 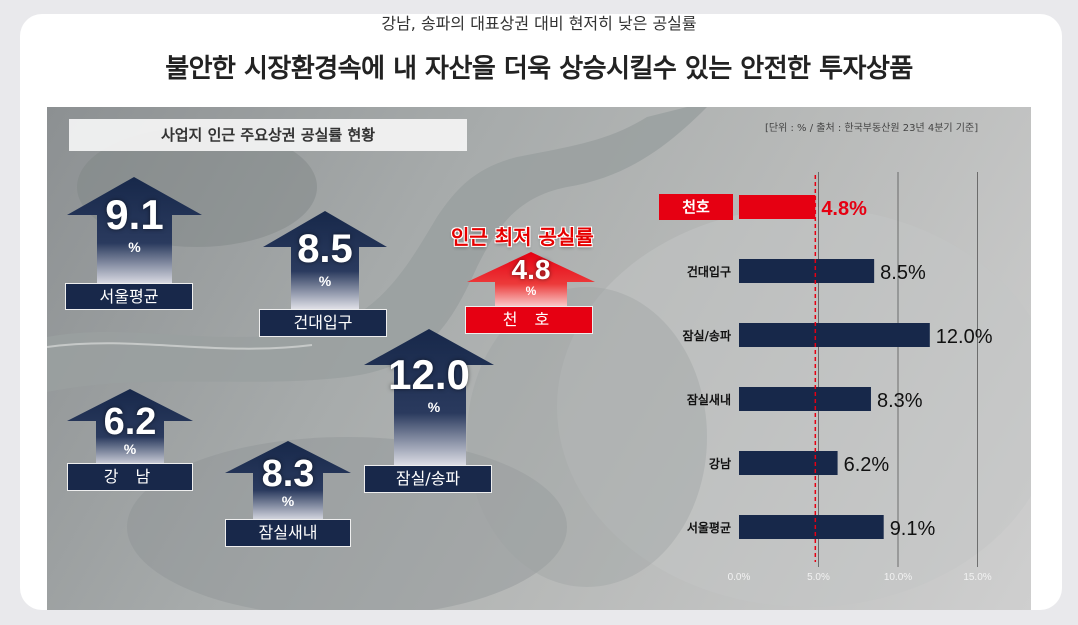 What do you see at coordinates (268, 135) in the screenshot?
I see `panel-title: 사업지 인근 주요상권 공실률 현황` at bounding box center [268, 135].